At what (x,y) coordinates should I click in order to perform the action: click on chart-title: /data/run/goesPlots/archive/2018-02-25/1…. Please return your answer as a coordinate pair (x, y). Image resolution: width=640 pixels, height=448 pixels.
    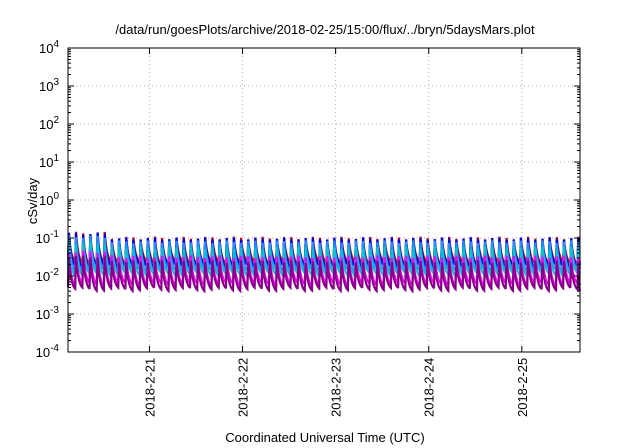
    Looking at the image, I should click on (325, 29).